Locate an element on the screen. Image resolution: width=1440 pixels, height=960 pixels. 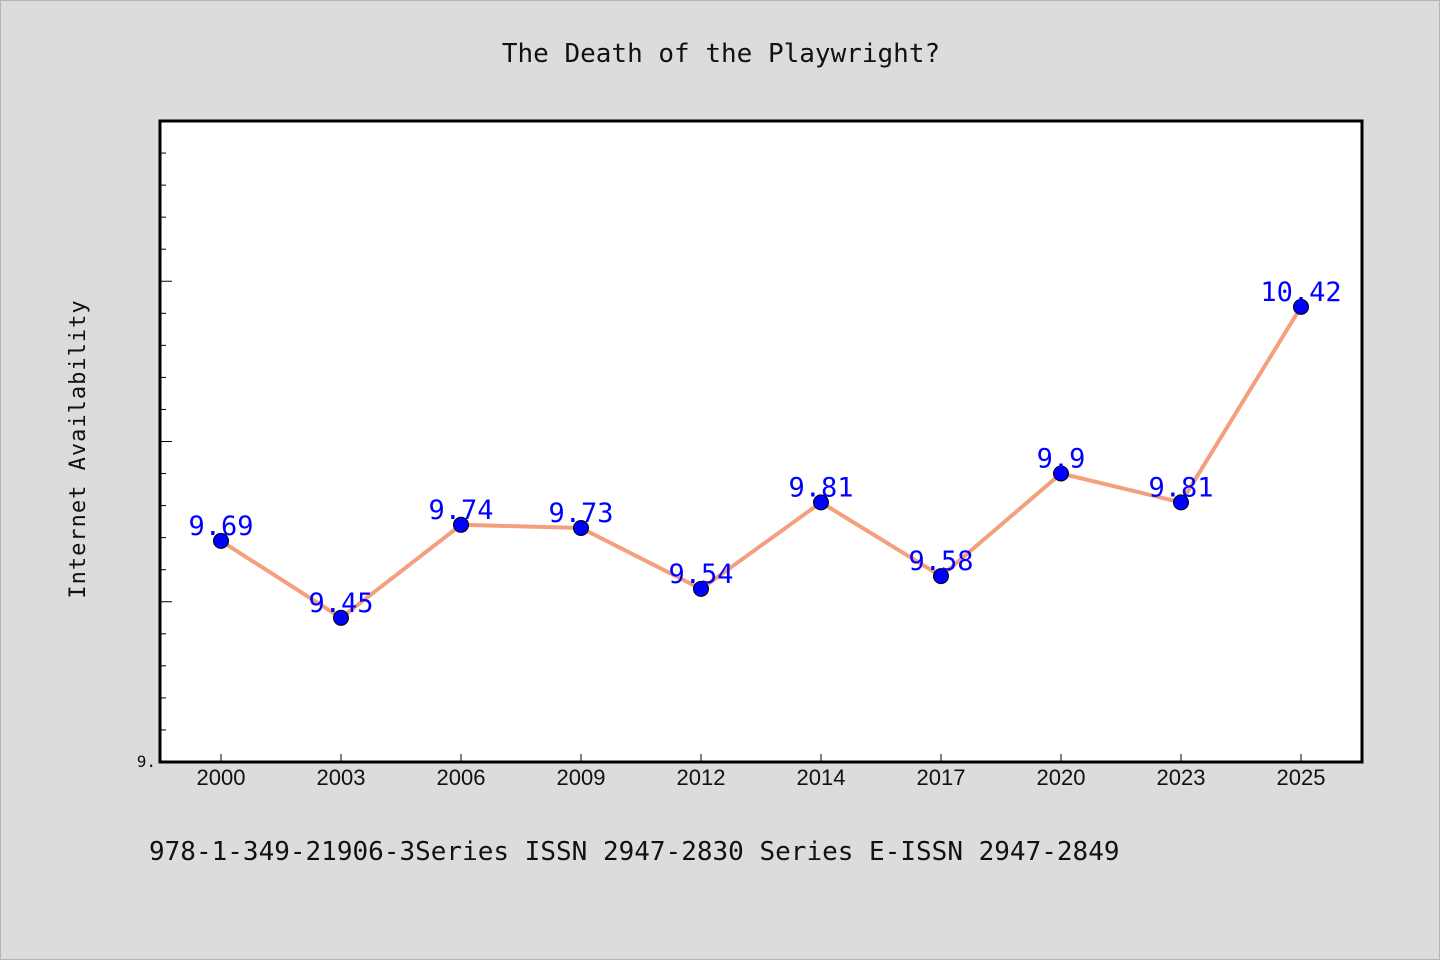
x-tick-label: 2012 is located at coordinates (701, 777).